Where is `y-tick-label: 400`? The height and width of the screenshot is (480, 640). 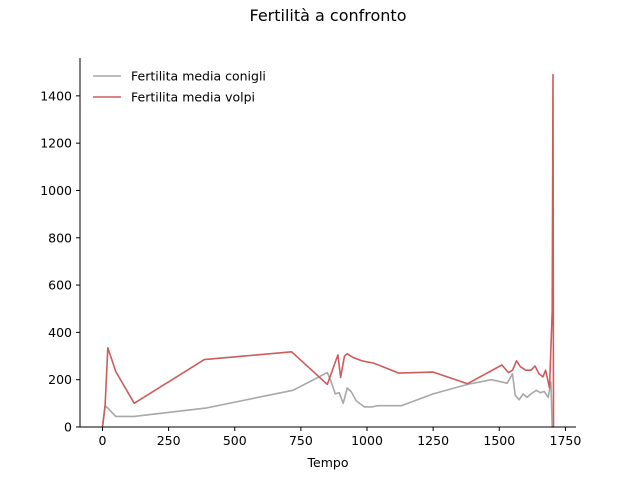
y-tick-label: 400 is located at coordinates (60, 332).